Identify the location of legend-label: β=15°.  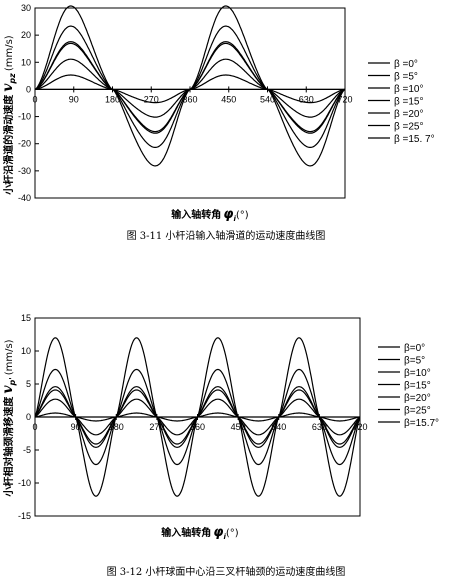
(417, 386).